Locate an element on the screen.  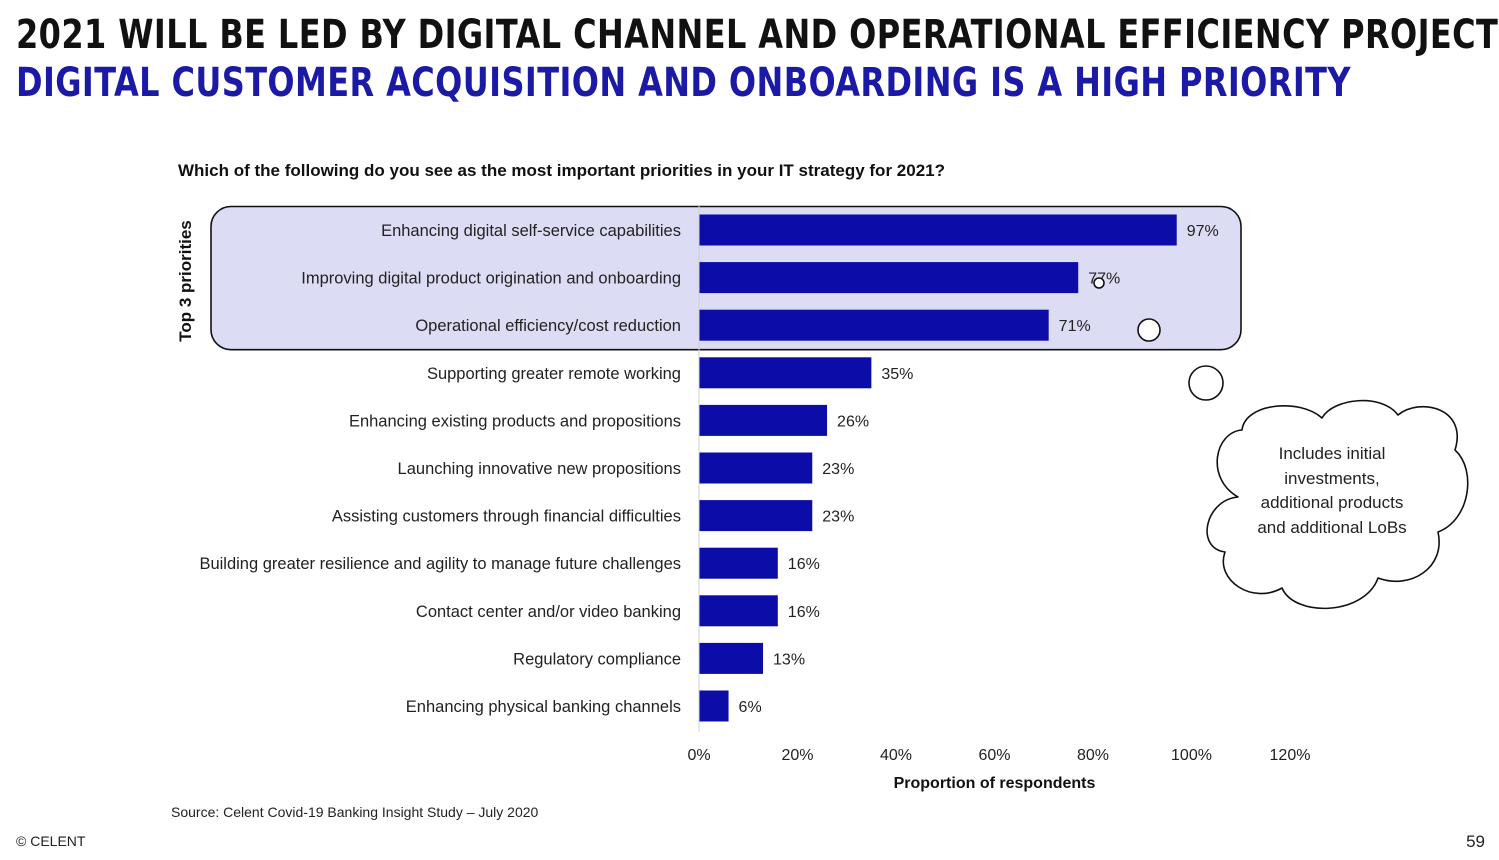
thought-bubble-large is located at coordinates (1206, 383).